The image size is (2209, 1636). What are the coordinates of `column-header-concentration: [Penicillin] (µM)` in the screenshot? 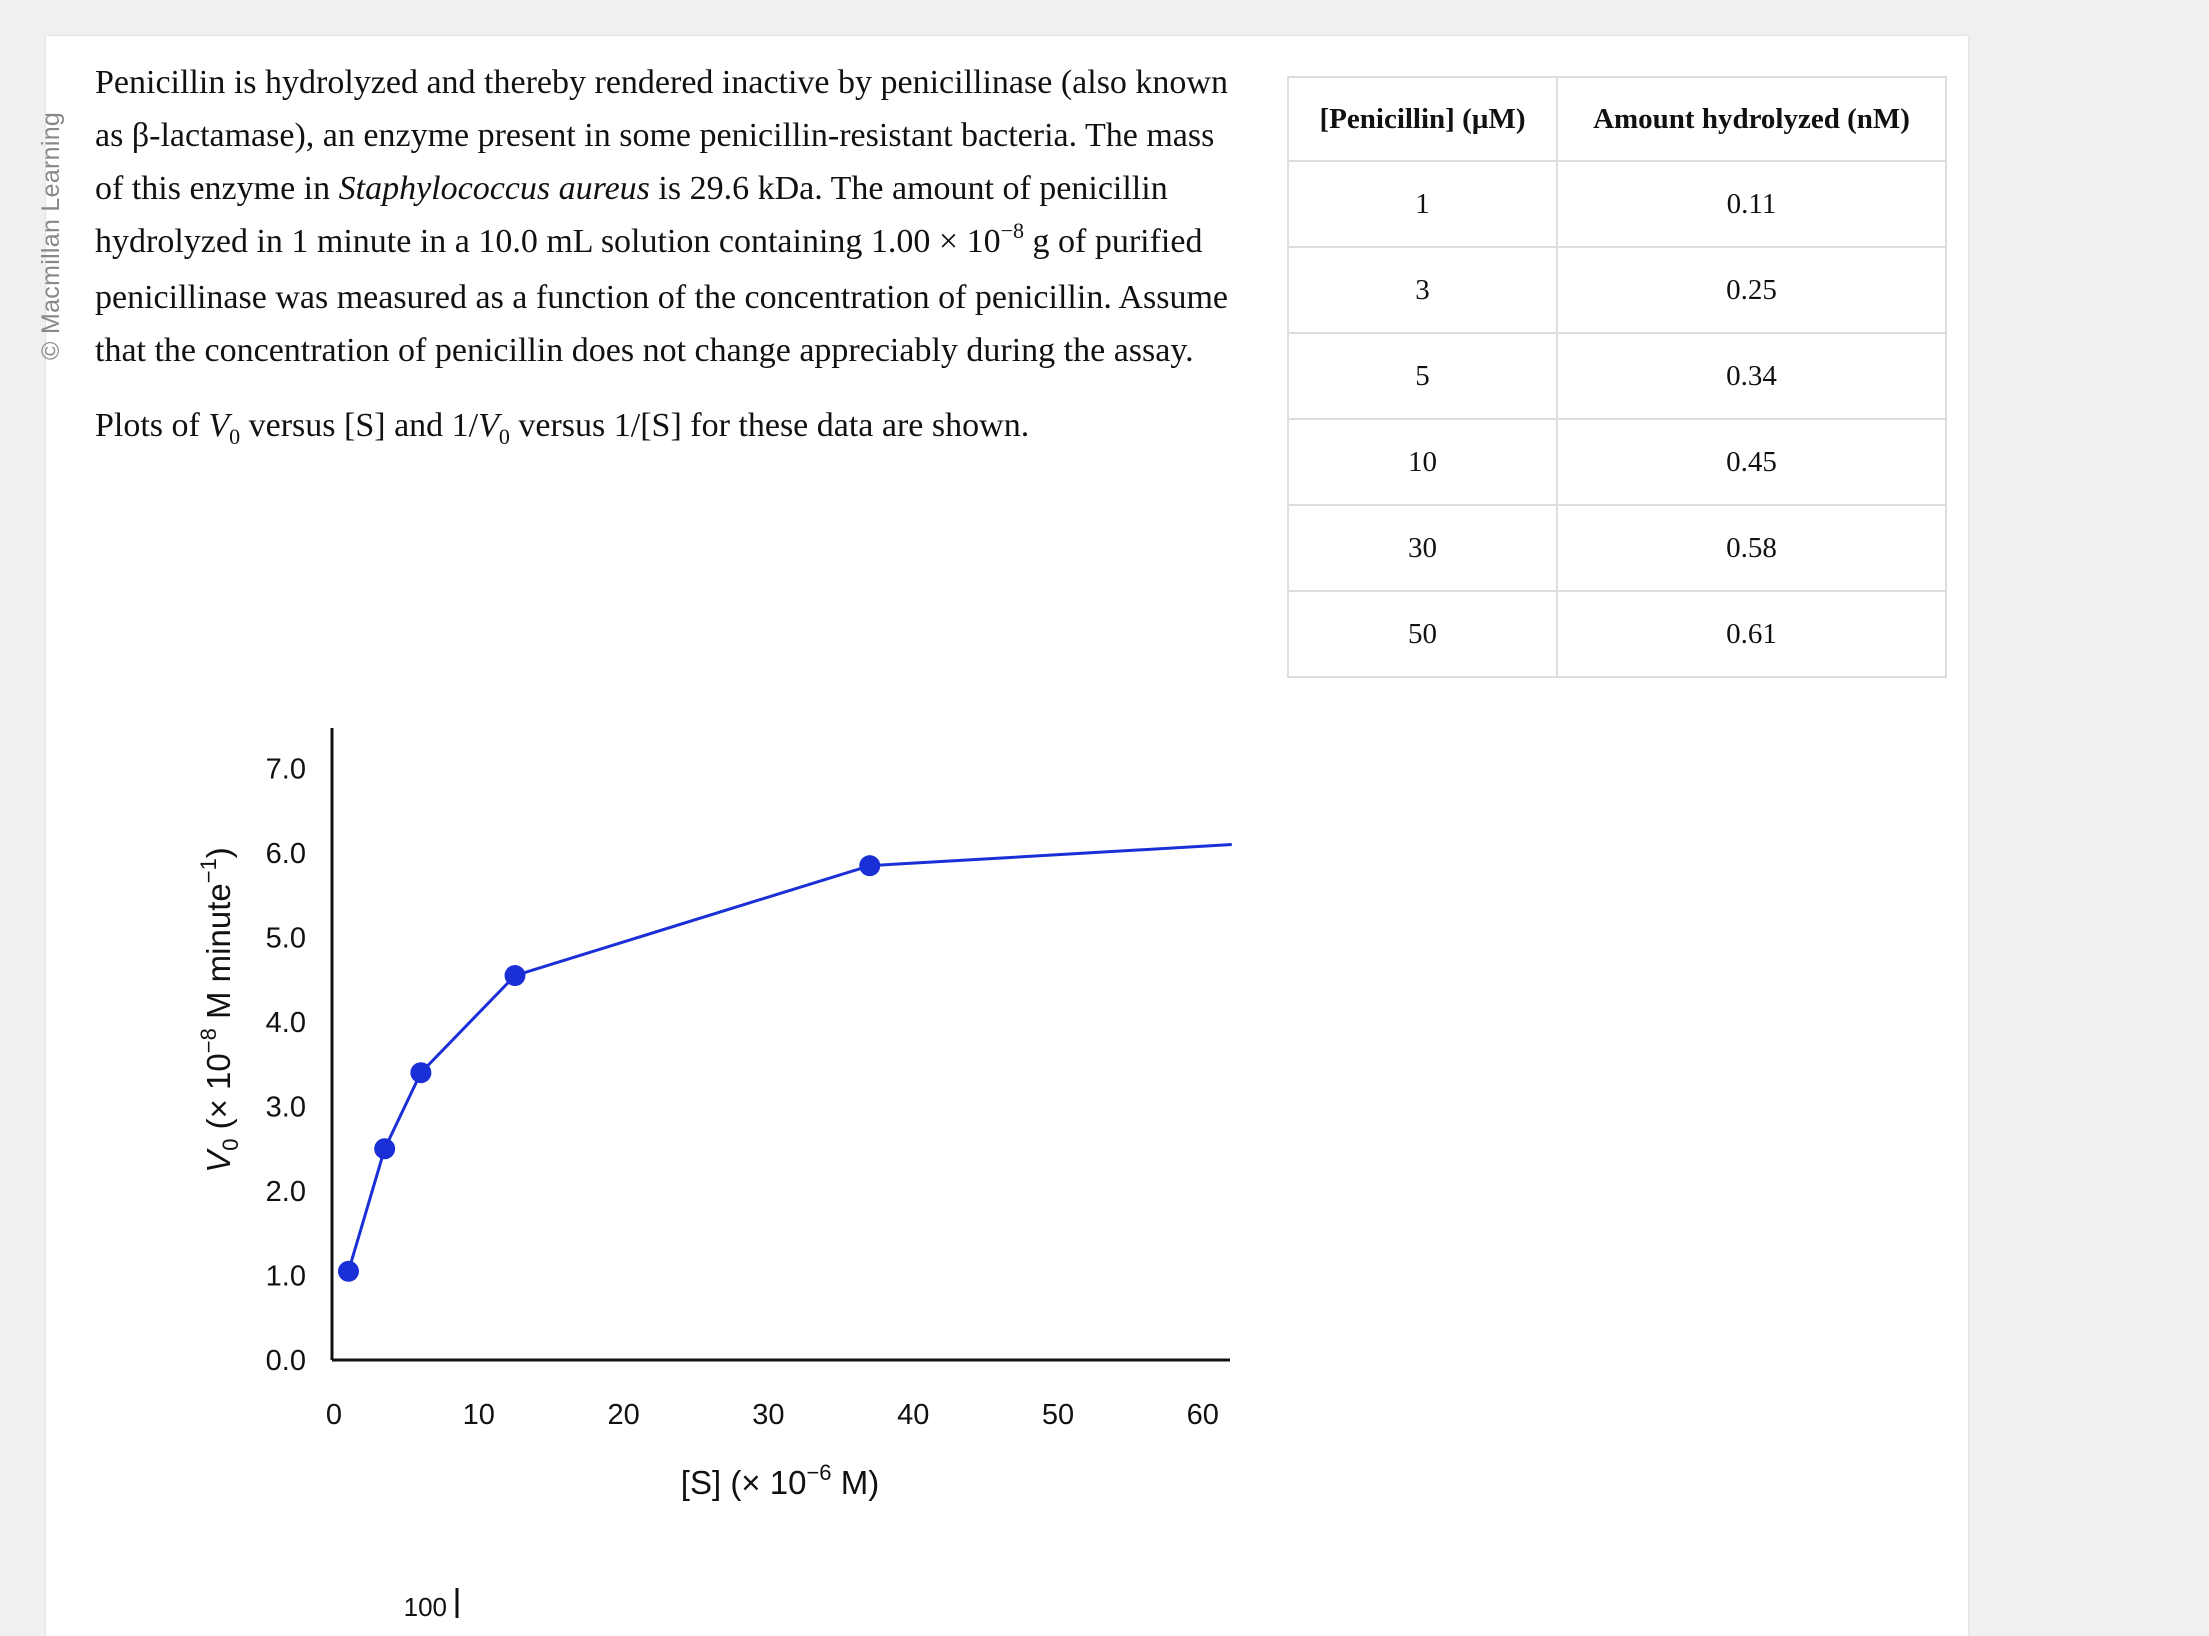 It's located at (1422, 119).